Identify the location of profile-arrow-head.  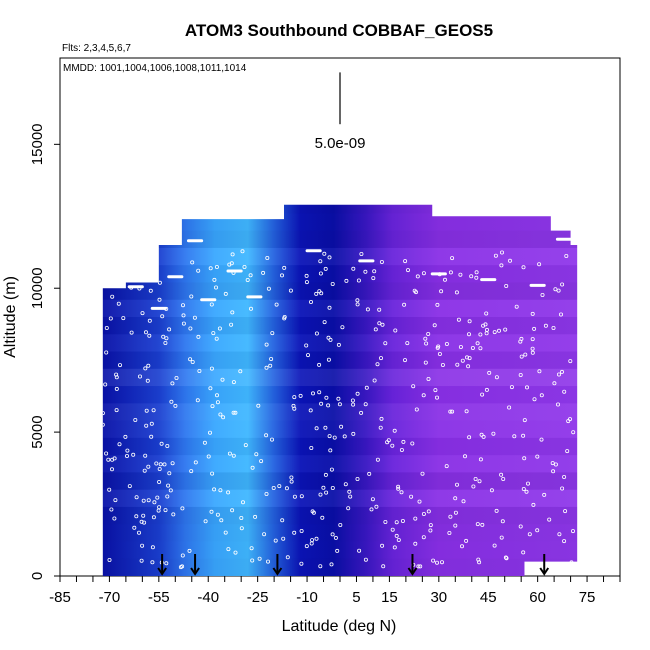
(195, 571).